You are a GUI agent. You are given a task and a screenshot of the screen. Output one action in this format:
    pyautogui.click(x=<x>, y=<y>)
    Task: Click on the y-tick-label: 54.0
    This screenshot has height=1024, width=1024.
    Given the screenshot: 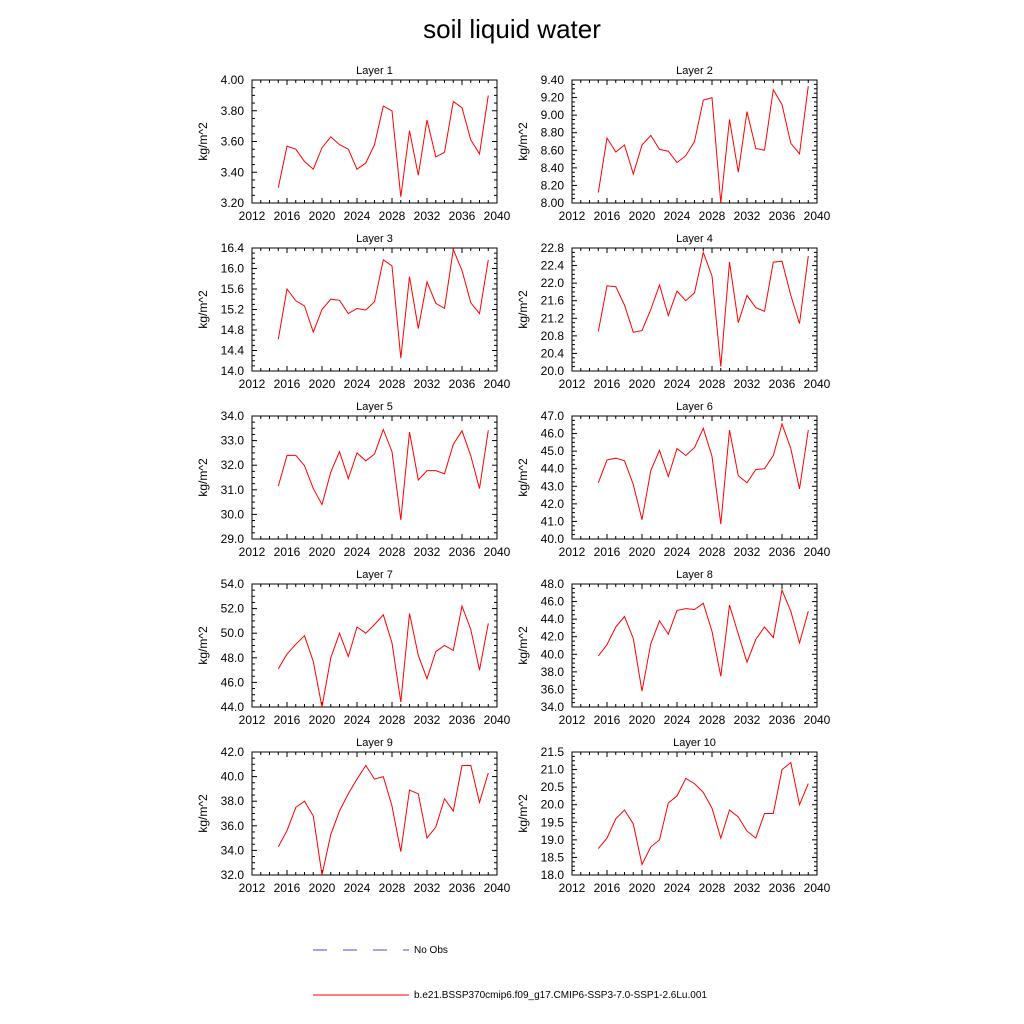 What is the action you would take?
    pyautogui.click(x=233, y=584)
    